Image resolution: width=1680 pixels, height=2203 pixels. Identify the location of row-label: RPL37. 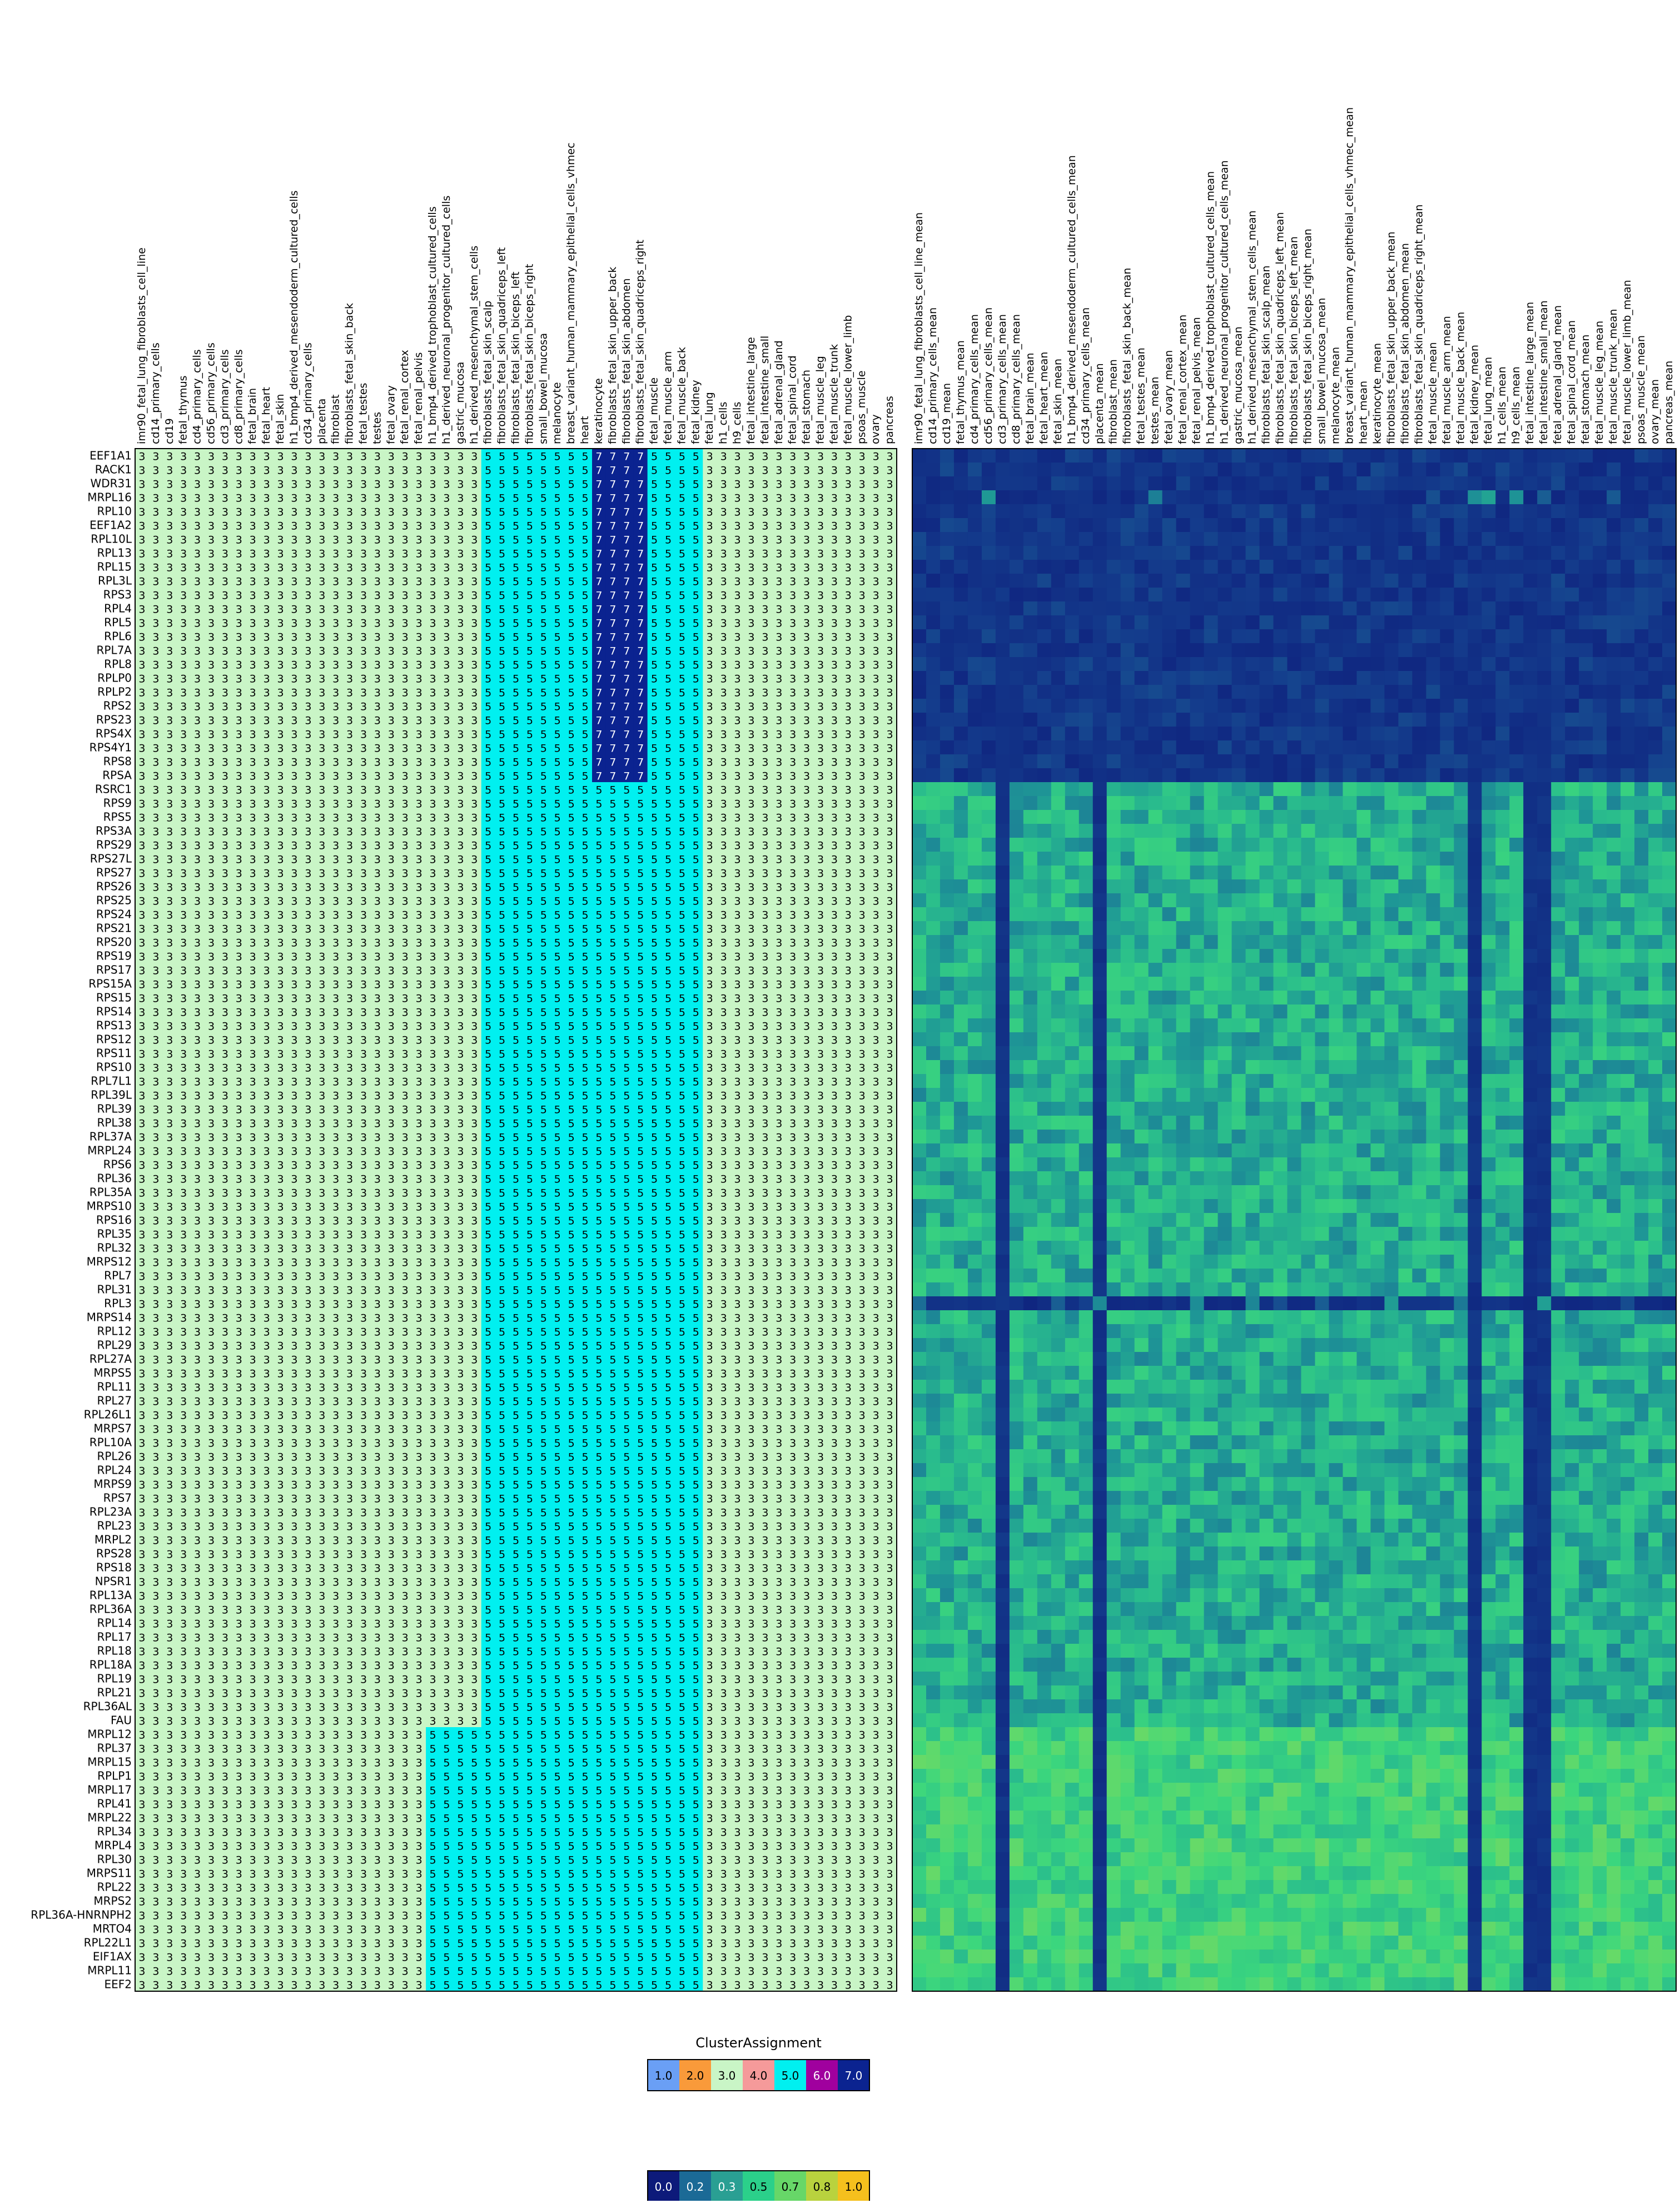
(114, 1748).